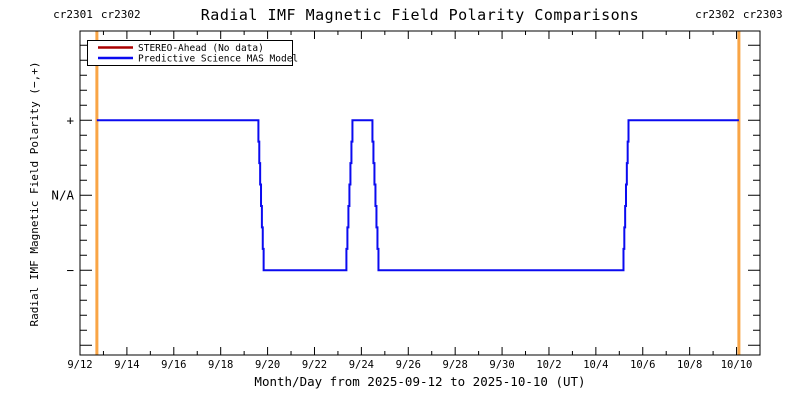 Image resolution: width=800 pixels, height=400 pixels. What do you see at coordinates (548, 365) in the screenshot?
I see `x-tick-label: 10/2` at bounding box center [548, 365].